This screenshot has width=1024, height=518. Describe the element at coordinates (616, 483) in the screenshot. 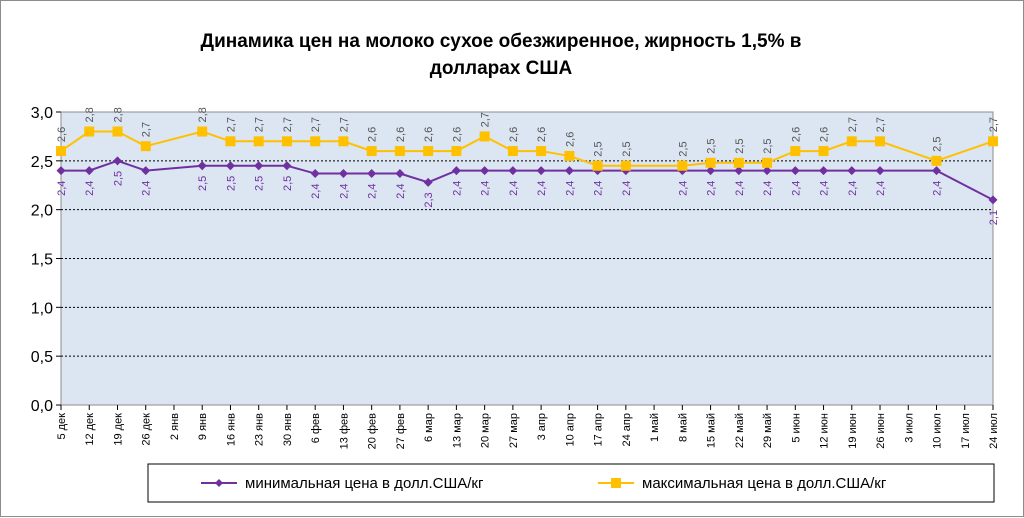

I see `legend-max-marker` at that location.